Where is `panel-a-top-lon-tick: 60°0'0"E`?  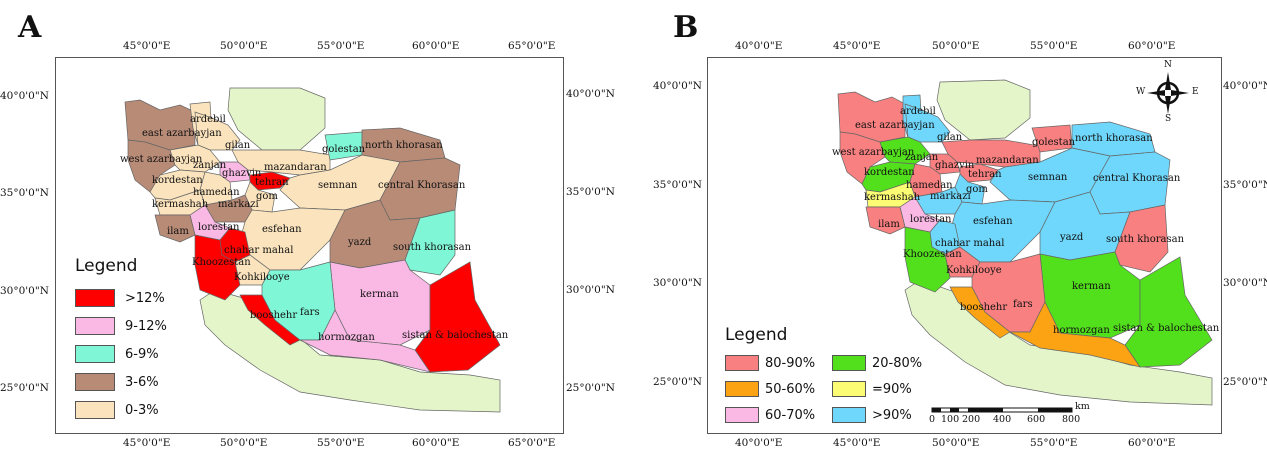 panel-a-top-lon-tick: 60°0'0"E is located at coordinates (436, 46).